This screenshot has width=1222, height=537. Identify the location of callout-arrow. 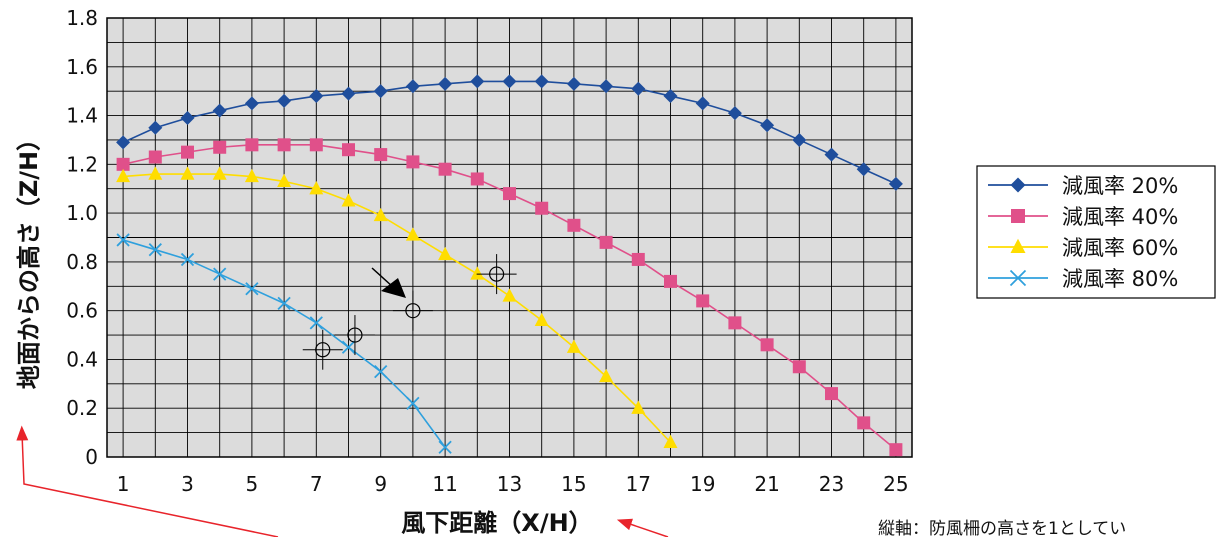
(388, 282).